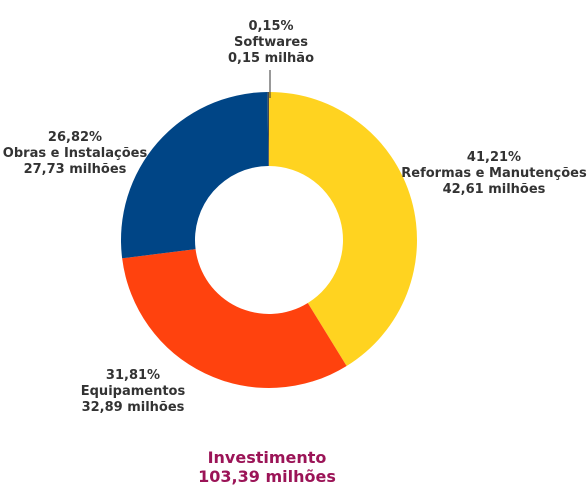 This screenshot has height=497, width=588. I want to click on donut-slice-obras-e-instala-es, so click(195, 175).